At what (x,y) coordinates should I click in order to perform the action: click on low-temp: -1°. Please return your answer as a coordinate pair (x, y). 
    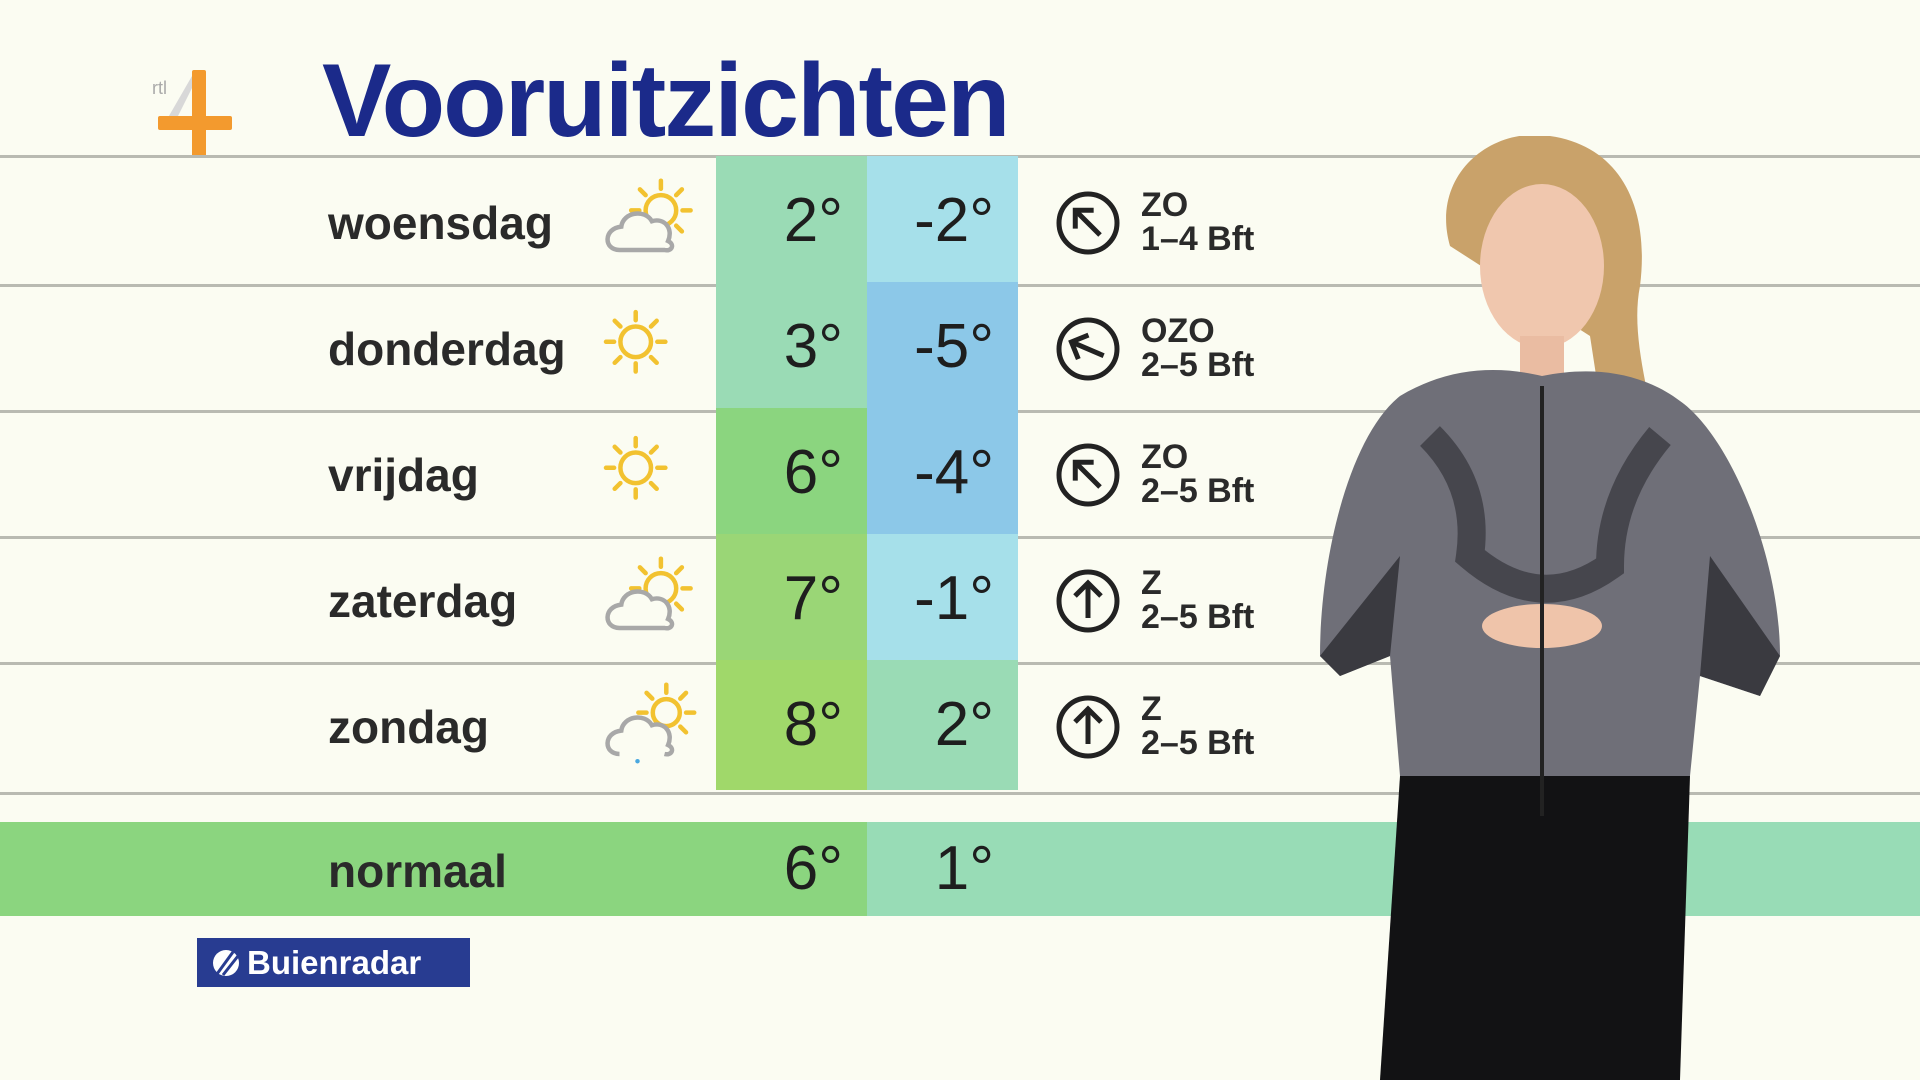
    Looking at the image, I should click on (942, 599).